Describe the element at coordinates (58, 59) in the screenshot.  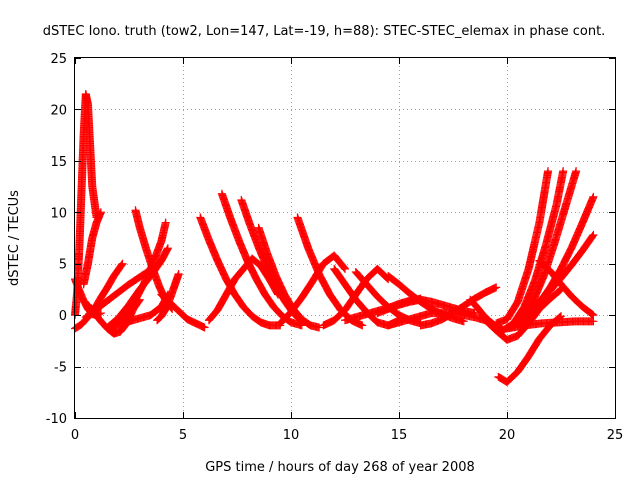
I see `y-tick-label: 25` at that location.